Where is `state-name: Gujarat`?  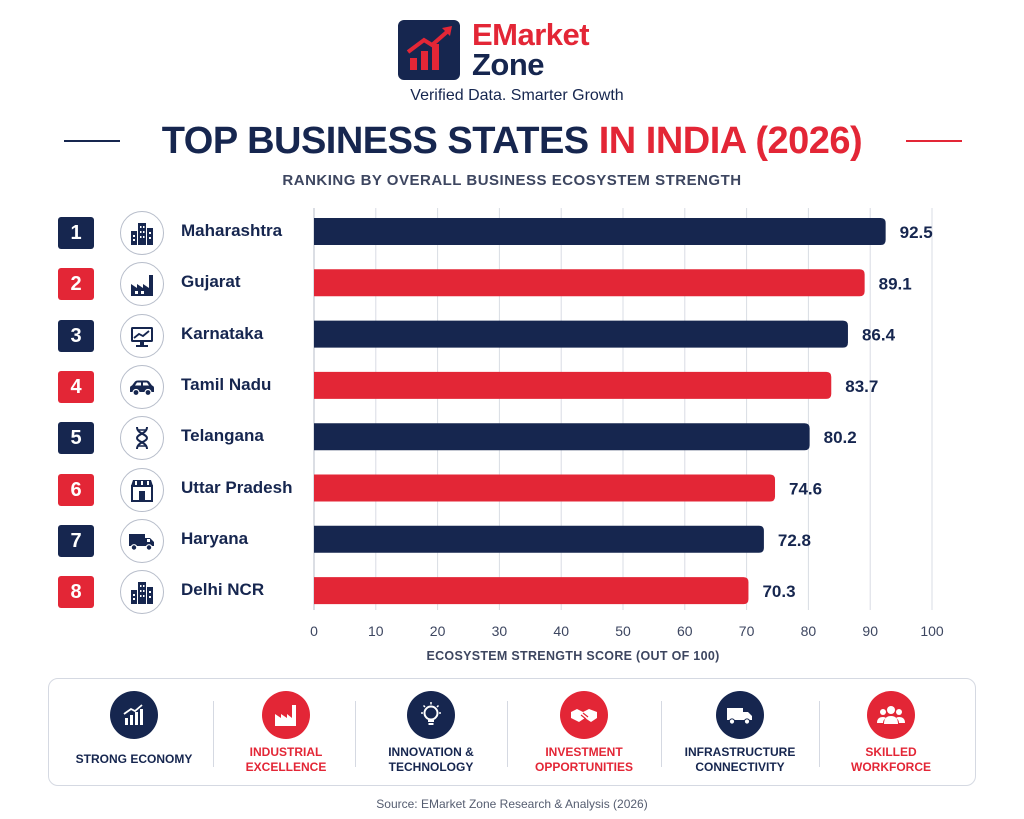
state-name: Gujarat is located at coordinates (211, 282).